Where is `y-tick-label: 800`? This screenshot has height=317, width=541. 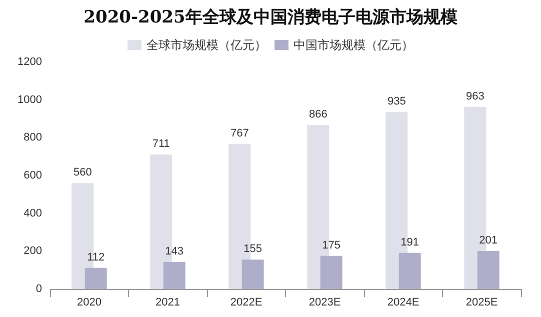 y-tick-label: 800 is located at coordinates (33, 138).